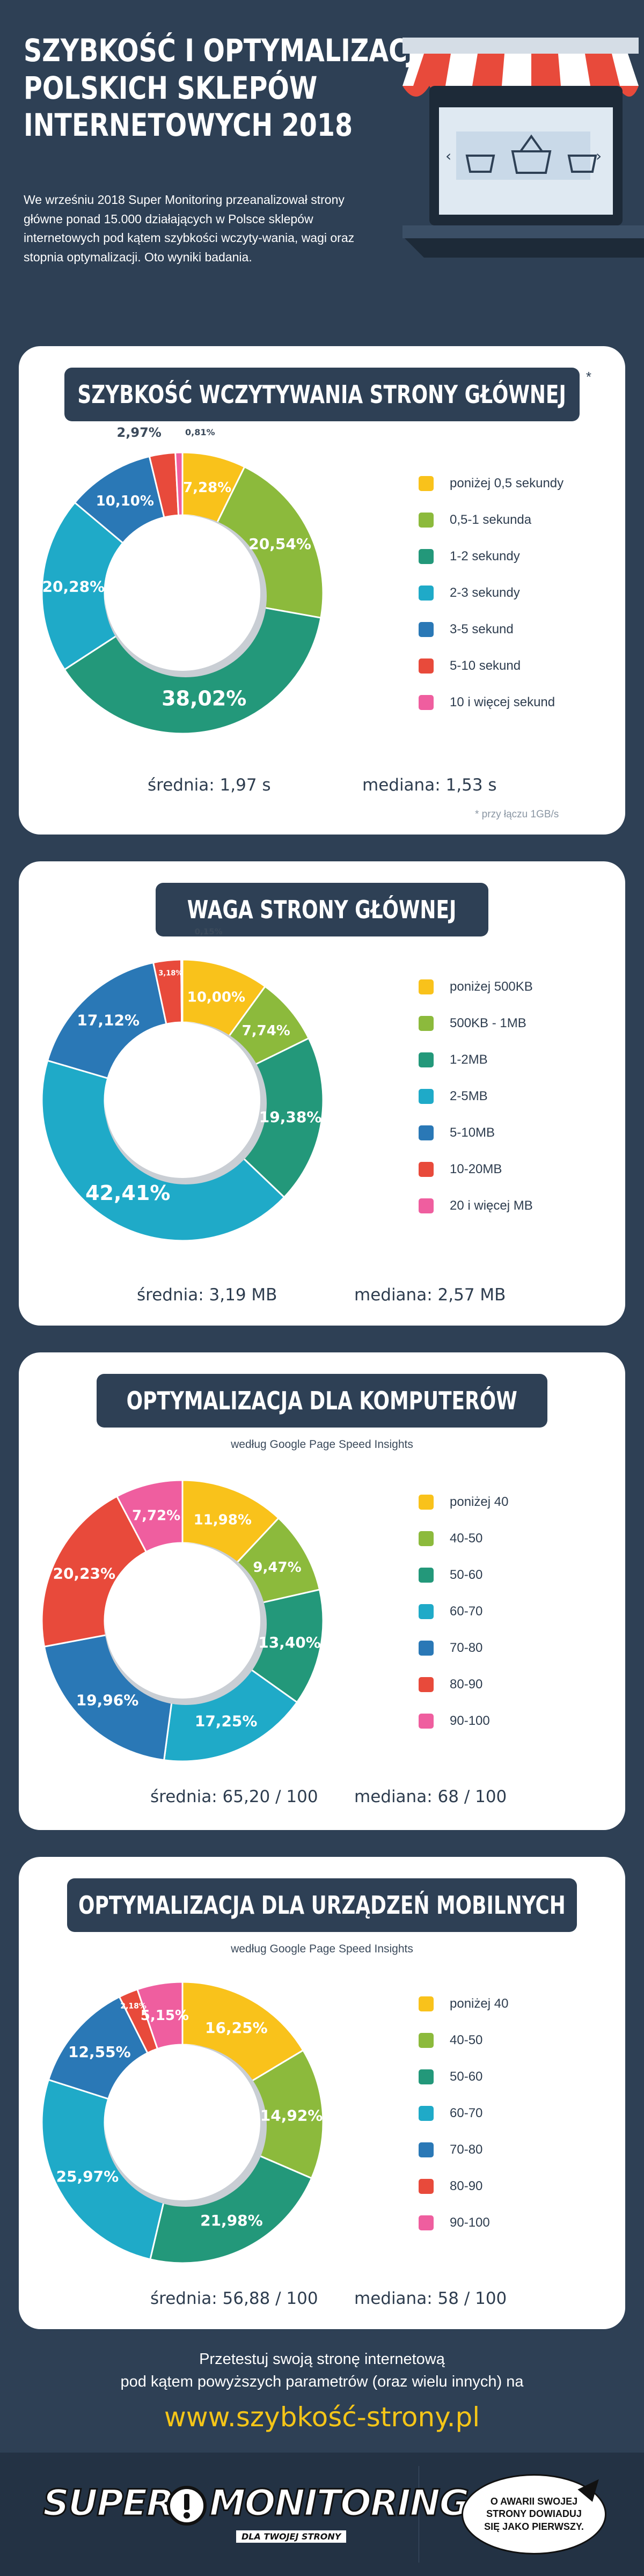  Describe the element at coordinates (502, 702) in the screenshot. I see `legend-label: 10 i więcej sekund` at that location.